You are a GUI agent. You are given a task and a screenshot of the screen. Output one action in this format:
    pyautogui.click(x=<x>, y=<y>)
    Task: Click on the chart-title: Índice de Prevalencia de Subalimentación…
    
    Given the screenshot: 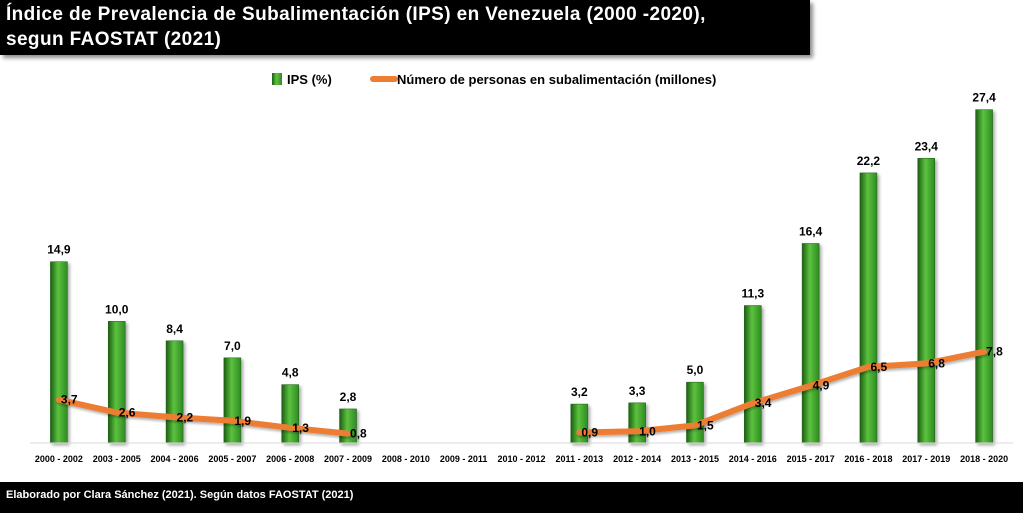 What is the action you would take?
    pyautogui.click(x=356, y=14)
    